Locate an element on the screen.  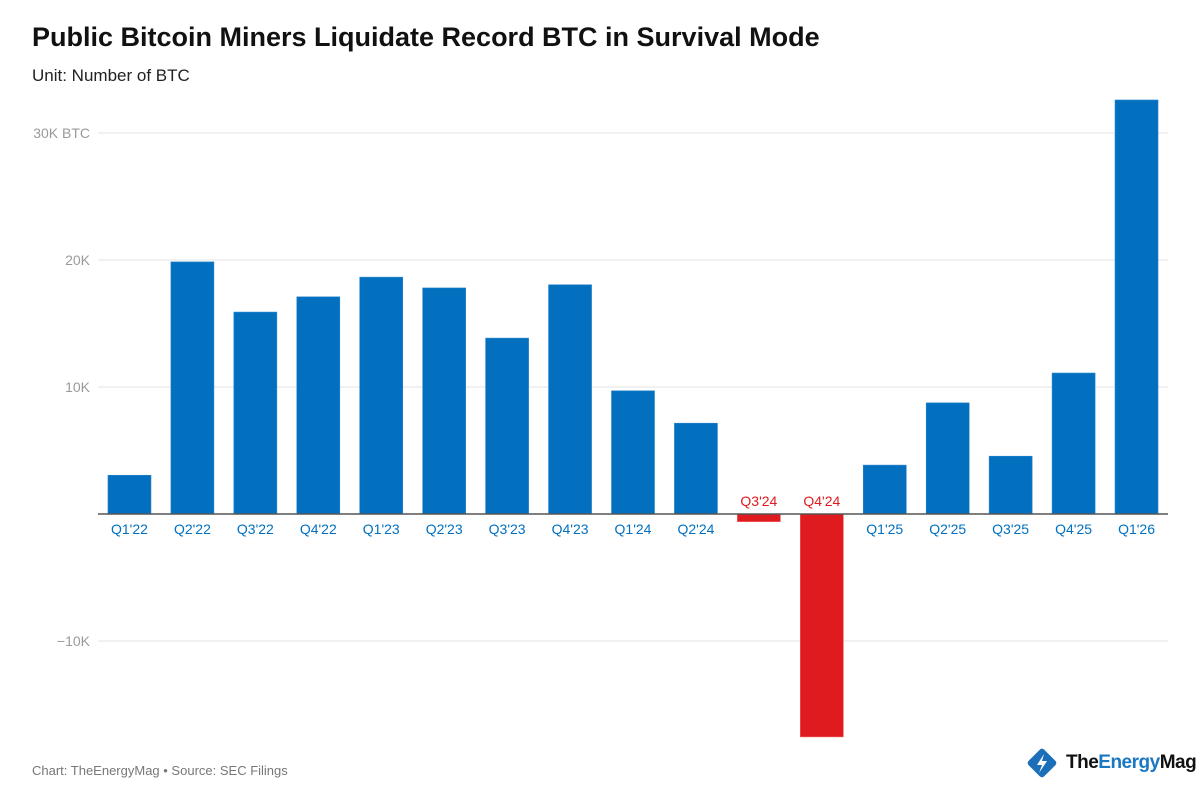
brand-logo: TheEnergyMag is located at coordinates (1110, 763).